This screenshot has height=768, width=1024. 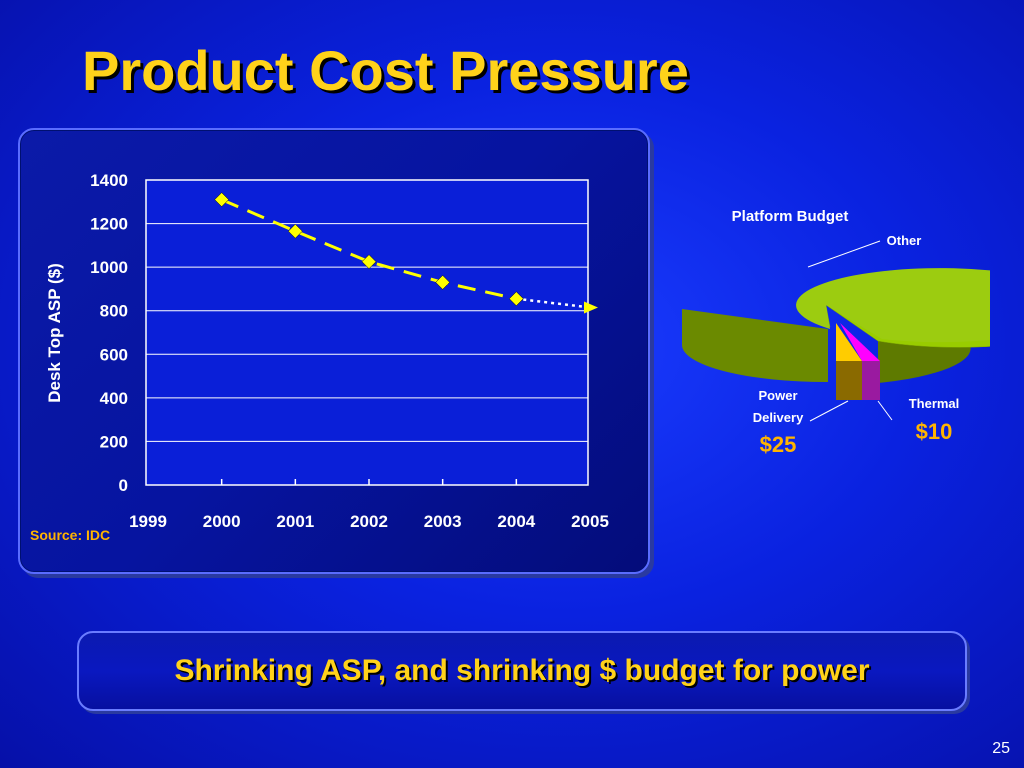 I want to click on pie-value-power-delivery: $25, so click(x=778, y=444).